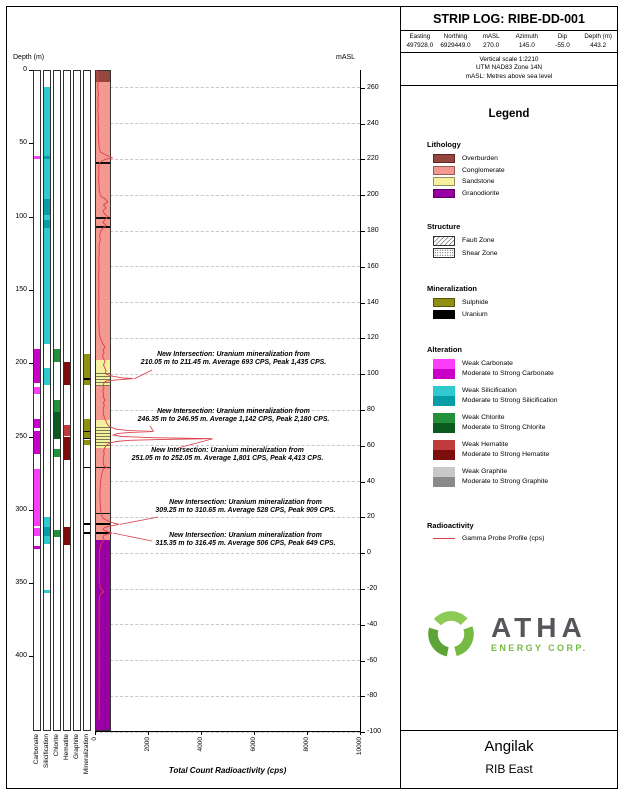 The width and height of the screenshot is (625, 795). What do you see at coordinates (522, 476) in the screenshot?
I see `alteration-pair-graphite: Weak Graphite Moderate to Strong Graphite` at bounding box center [522, 476].